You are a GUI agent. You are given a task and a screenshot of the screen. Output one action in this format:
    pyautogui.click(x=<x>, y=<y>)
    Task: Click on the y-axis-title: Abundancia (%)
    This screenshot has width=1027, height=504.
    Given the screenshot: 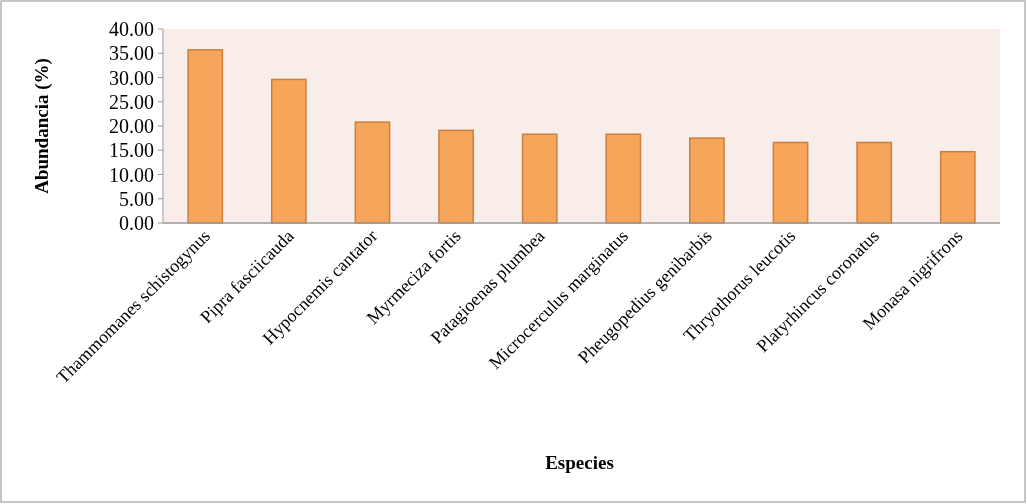 What is the action you would take?
    pyautogui.click(x=42, y=126)
    